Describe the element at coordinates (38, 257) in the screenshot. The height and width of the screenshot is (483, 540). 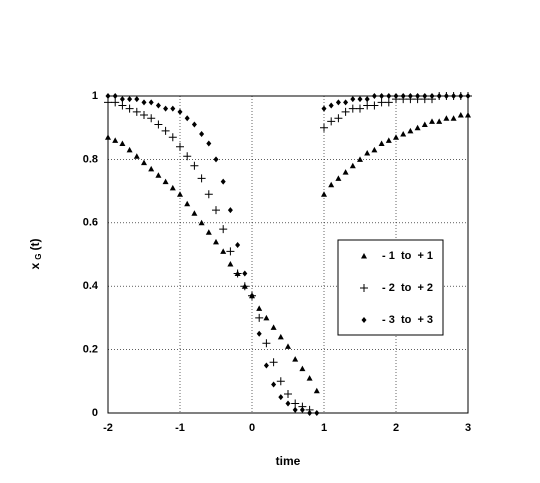
I see `y-label-sub: G` at that location.